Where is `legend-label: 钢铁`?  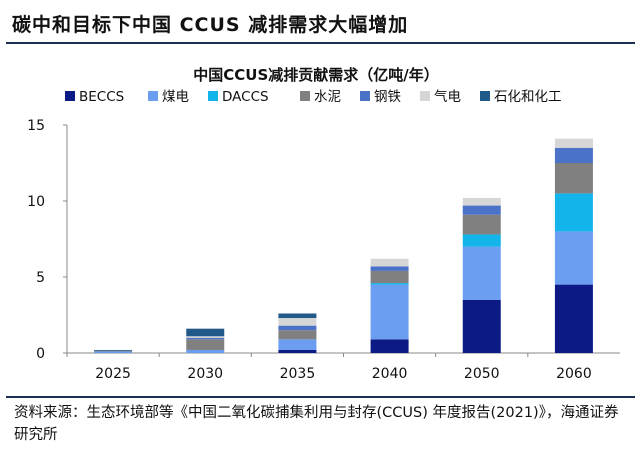 legend-label: 钢铁 is located at coordinates (387, 97).